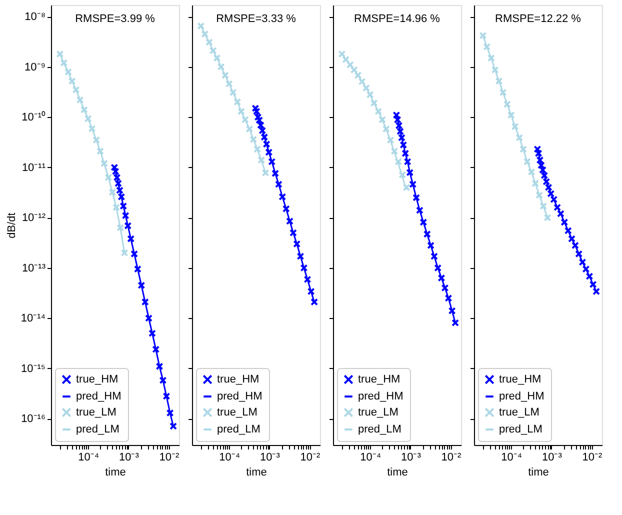  Describe the element at coordinates (397, 19) in the screenshot. I see `annotation: RMSPE=14.96 %` at that location.